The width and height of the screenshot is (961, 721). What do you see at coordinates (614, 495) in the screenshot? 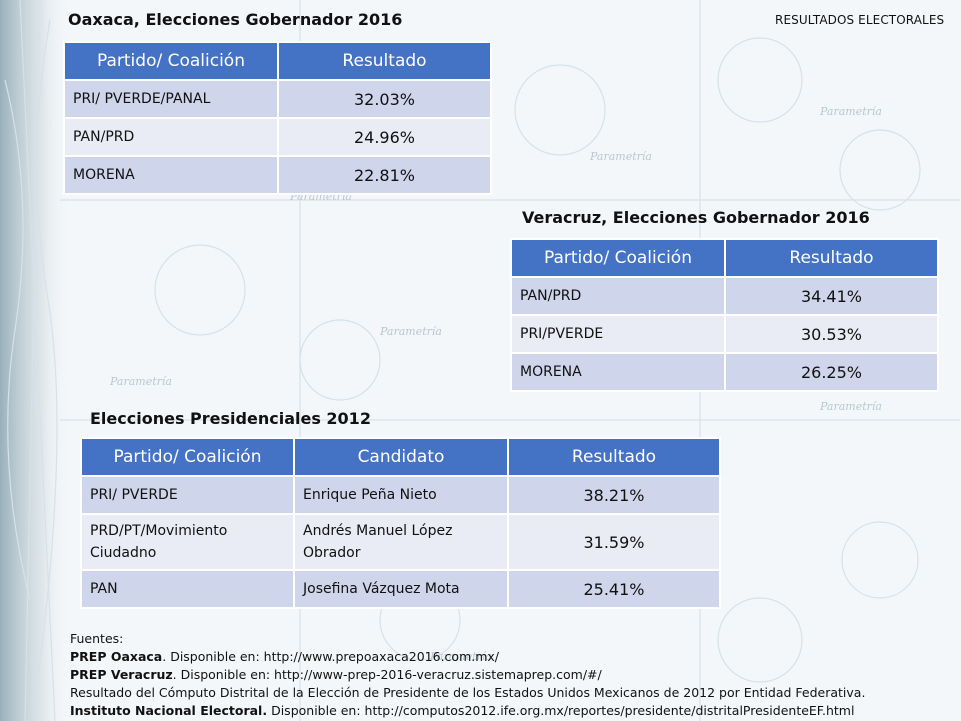
I see `result-cell: 38.21%` at bounding box center [614, 495].